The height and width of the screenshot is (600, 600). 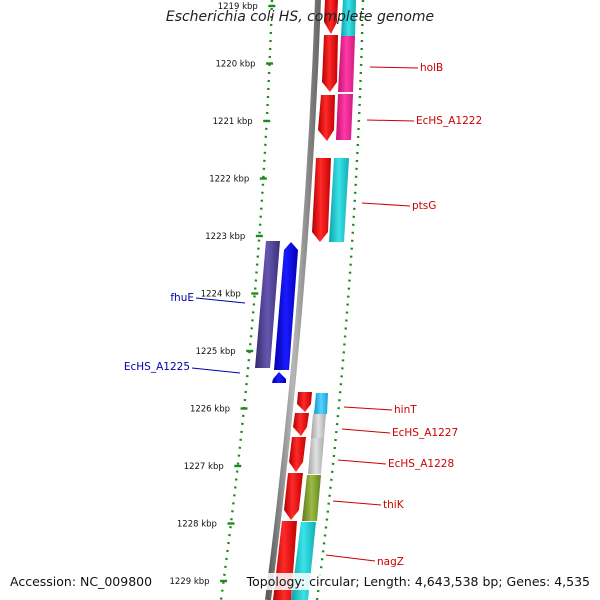 What do you see at coordinates (321, 200) in the screenshot?
I see `gene-arrow-ptsG` at bounding box center [321, 200].